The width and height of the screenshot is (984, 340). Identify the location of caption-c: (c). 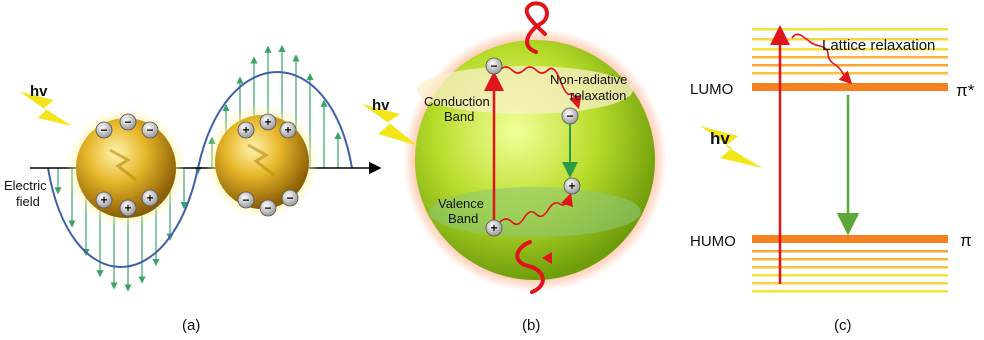
(843, 325).